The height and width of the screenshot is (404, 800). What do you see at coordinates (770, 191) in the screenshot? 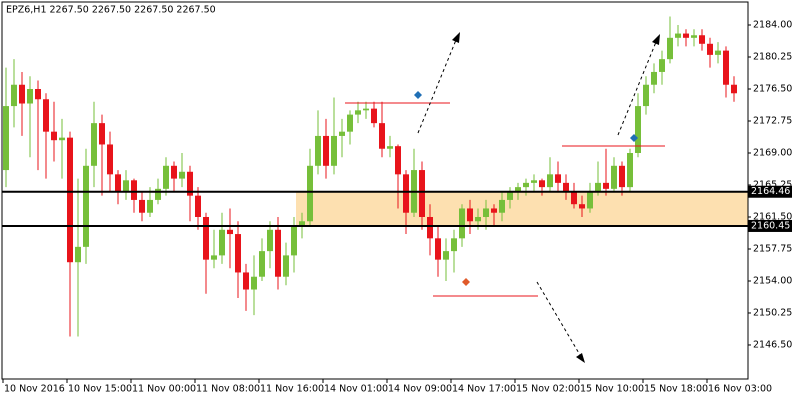
I see `level-label: 2164.46` at bounding box center [770, 191].